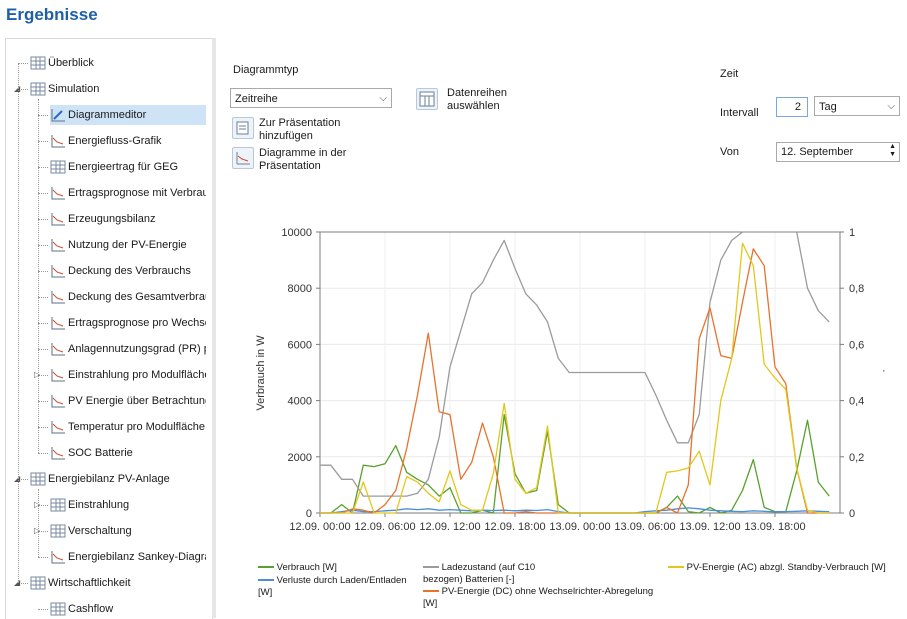 This screenshot has height=619, width=907. I want to click on y-tick-label: 10000, so click(296, 233).